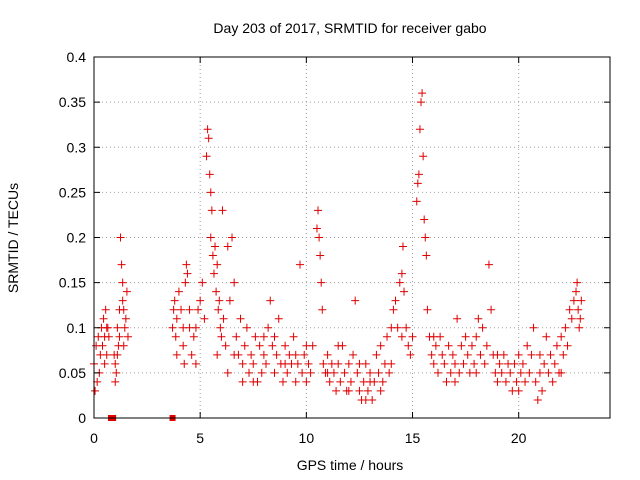 The width and height of the screenshot is (640, 480). I want to click on x-axis-label: GPS time / hours, so click(350, 465).